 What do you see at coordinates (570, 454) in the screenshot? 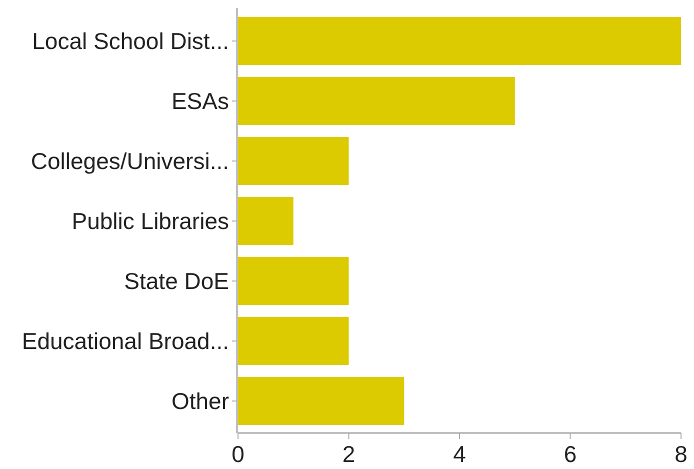
I see `x-tick-label: 6` at bounding box center [570, 454].